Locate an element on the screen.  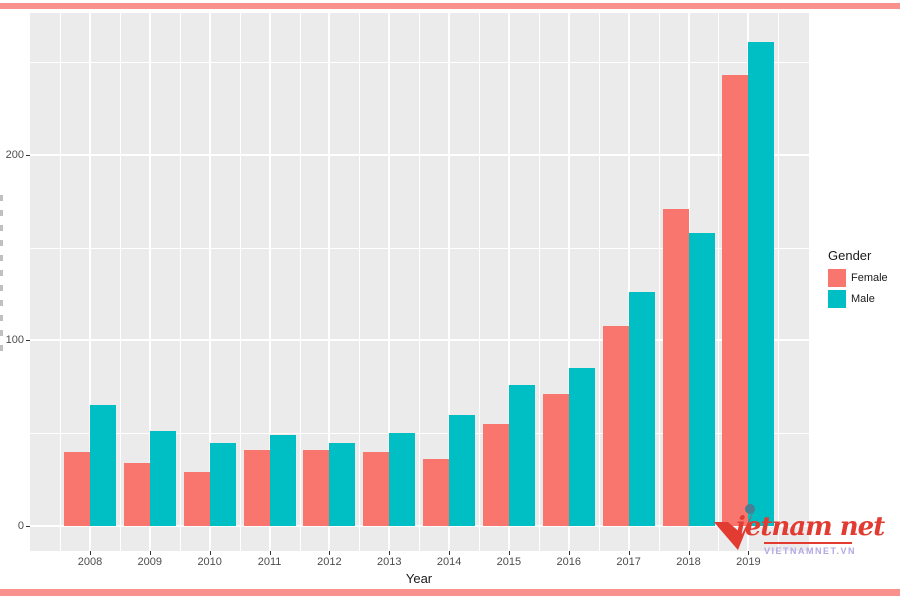
y-tick-label: 100 is located at coordinates (14, 340).